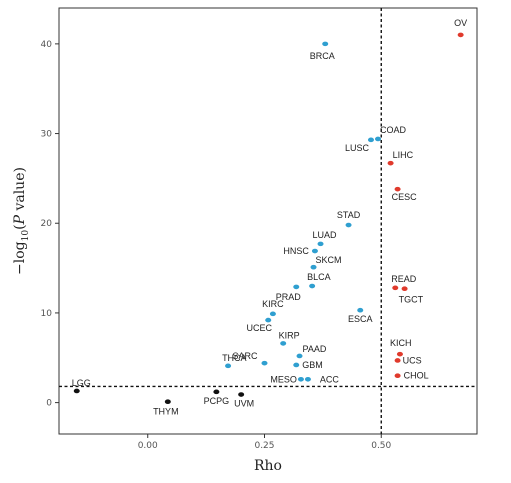 The width and height of the screenshot is (511, 483). Describe the element at coordinates (377, 139) in the screenshot. I see `point-coad` at that location.